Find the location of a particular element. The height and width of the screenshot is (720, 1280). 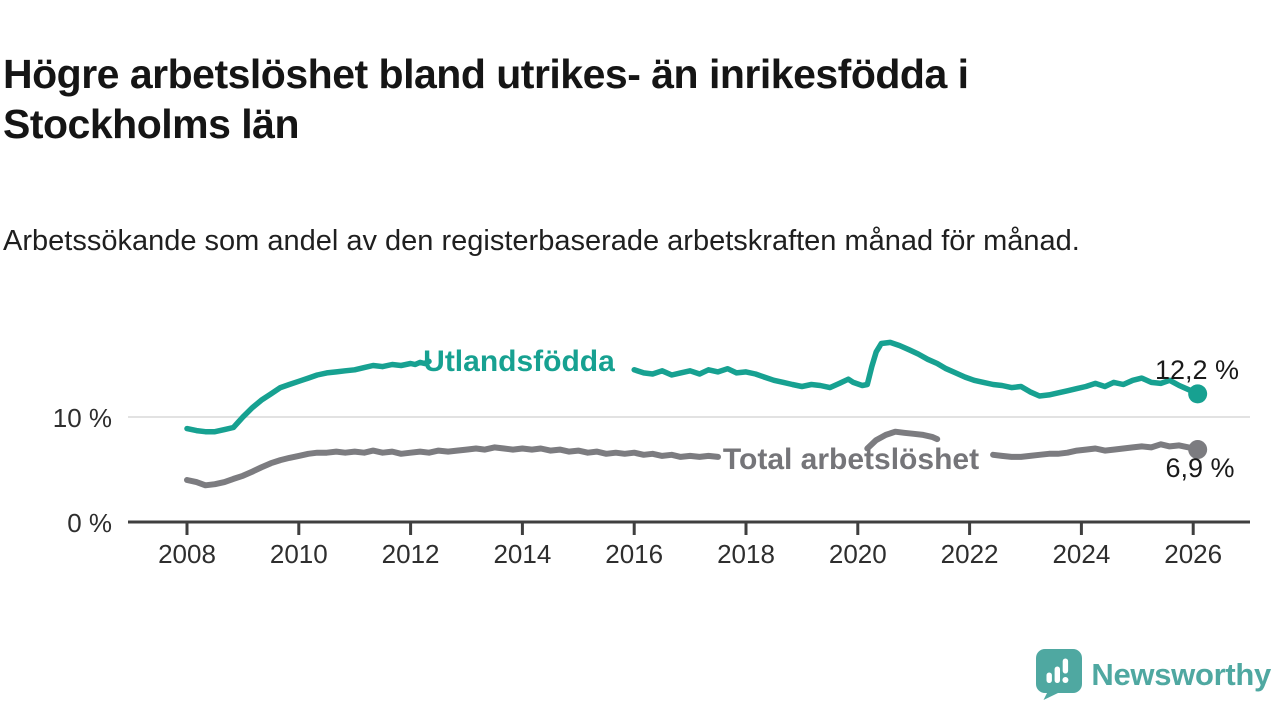

x-axis-tick-label: 2010 is located at coordinates (299, 554).